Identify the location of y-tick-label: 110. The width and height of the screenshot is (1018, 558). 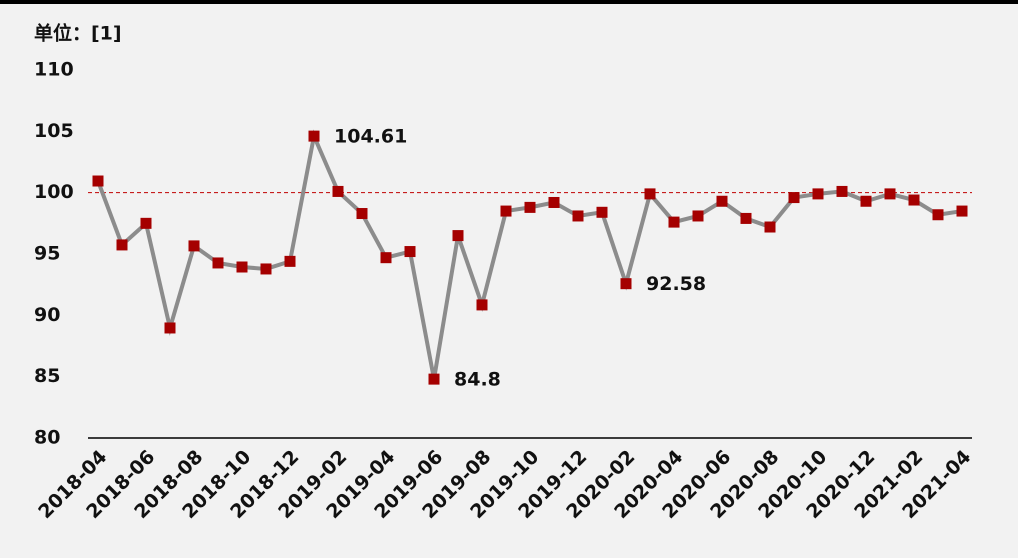
(54, 70).